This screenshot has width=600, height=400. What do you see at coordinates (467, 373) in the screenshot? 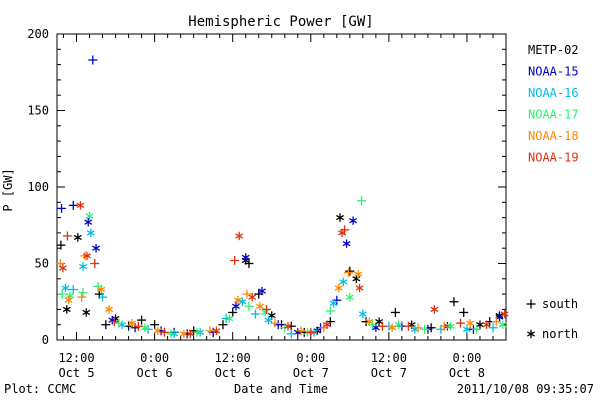
I see `x-tick-date-label: Oct 8` at bounding box center [467, 373].